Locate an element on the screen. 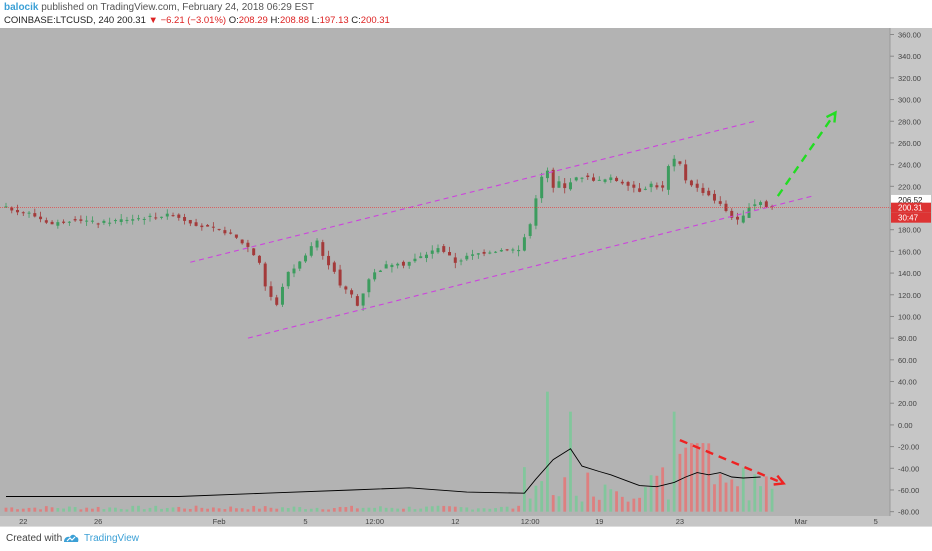 This screenshot has height=551, width=932. low-label: L: is located at coordinates (315, 20).